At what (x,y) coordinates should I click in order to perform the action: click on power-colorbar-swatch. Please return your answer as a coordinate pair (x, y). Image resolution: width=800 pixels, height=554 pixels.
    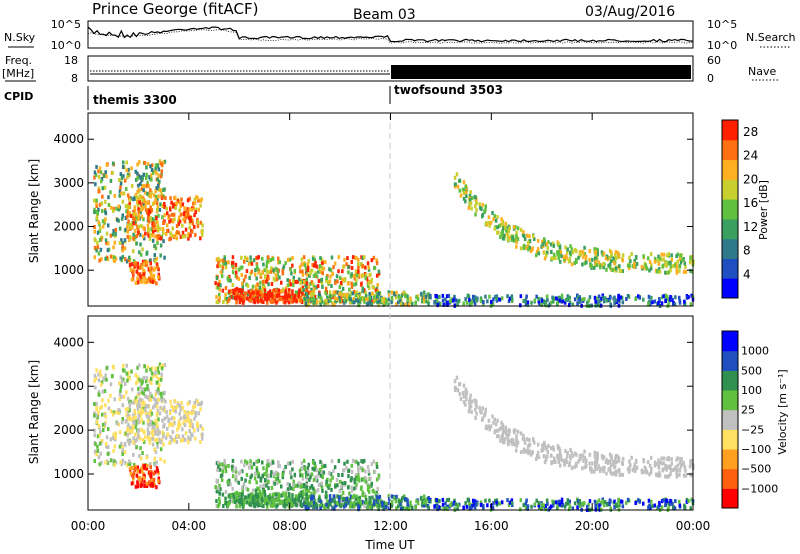
    Looking at the image, I should click on (730, 130).